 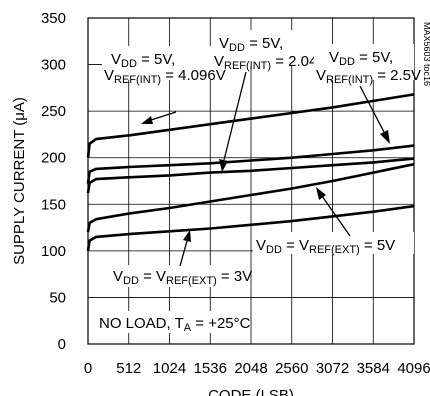 I want to click on y-tick-labels: 0 50 100 150 200 250 300 350, so click(x=53, y=181).